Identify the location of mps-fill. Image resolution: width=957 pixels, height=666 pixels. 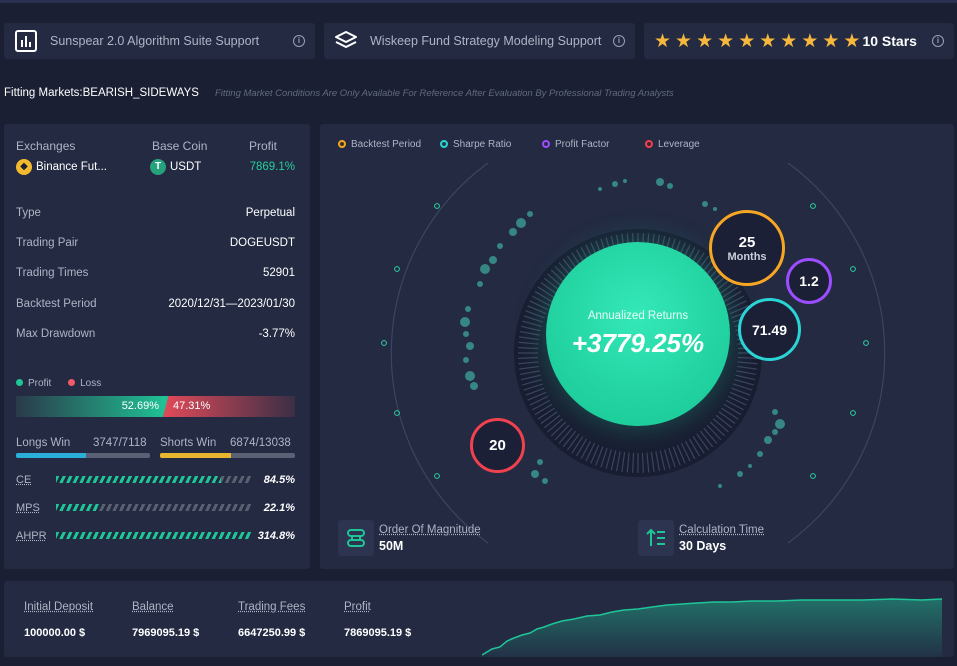
(78, 507).